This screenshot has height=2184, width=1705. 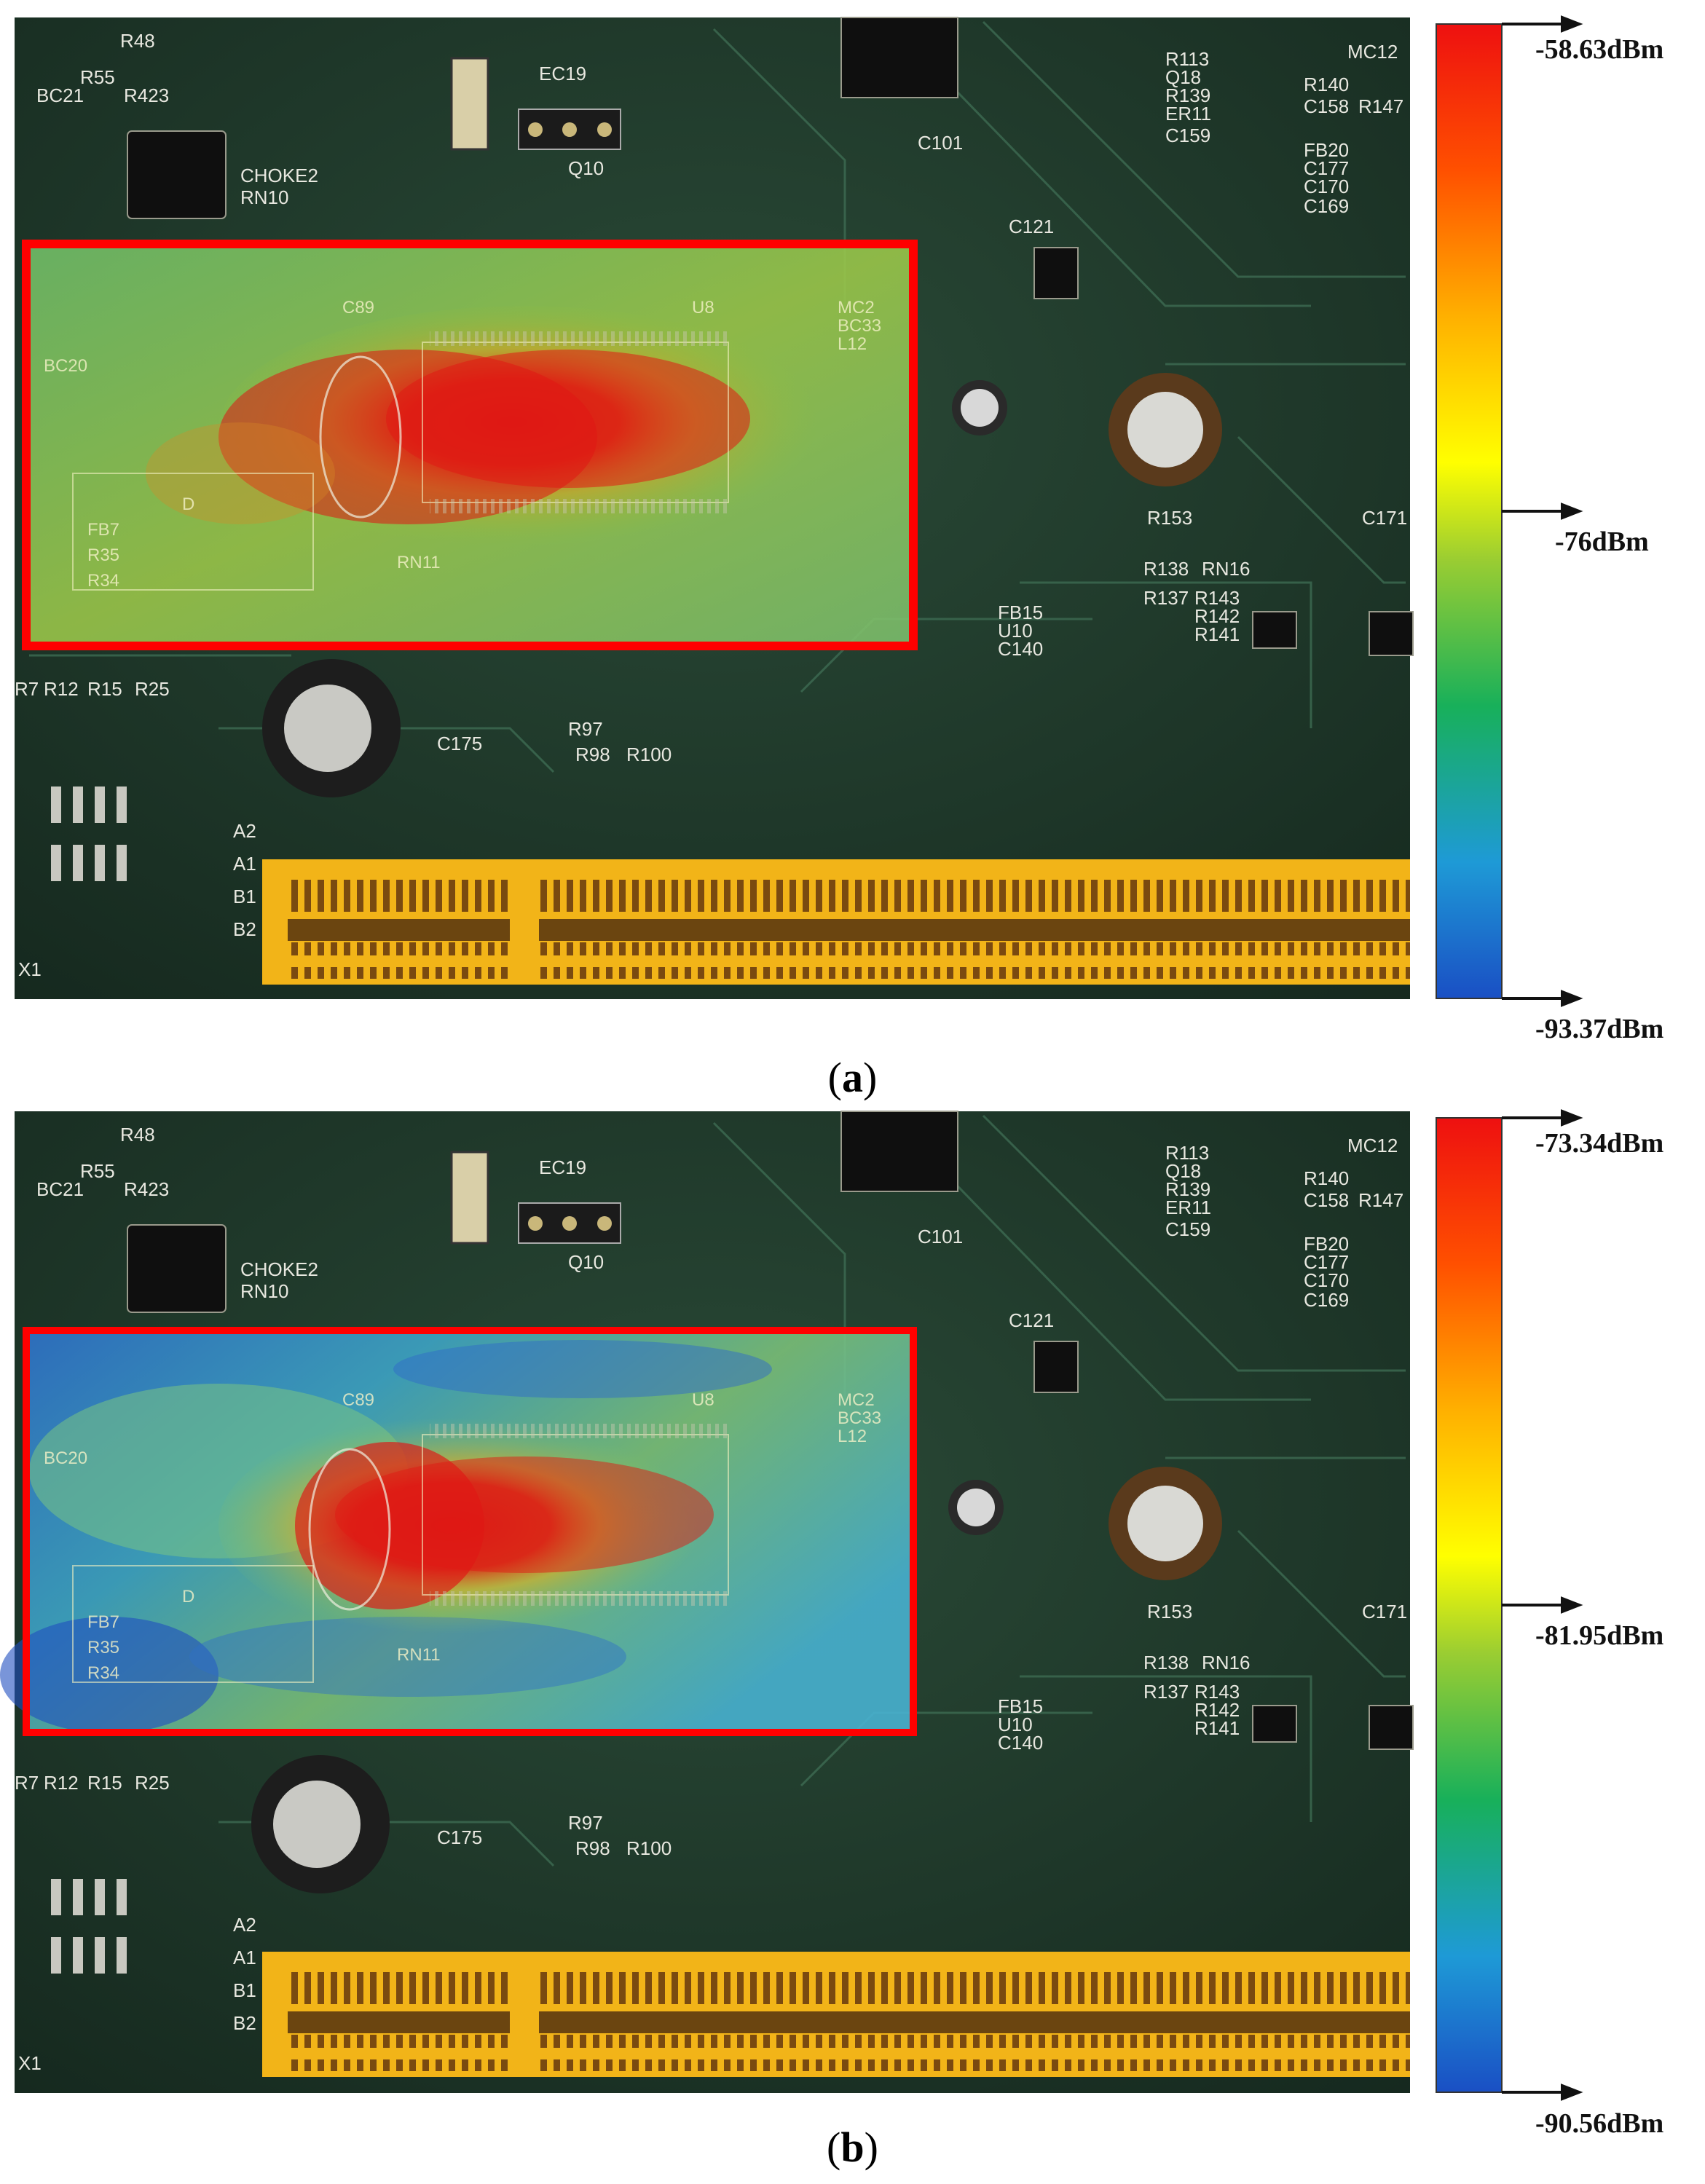 I want to click on highlight-box-b, so click(x=470, y=1531).